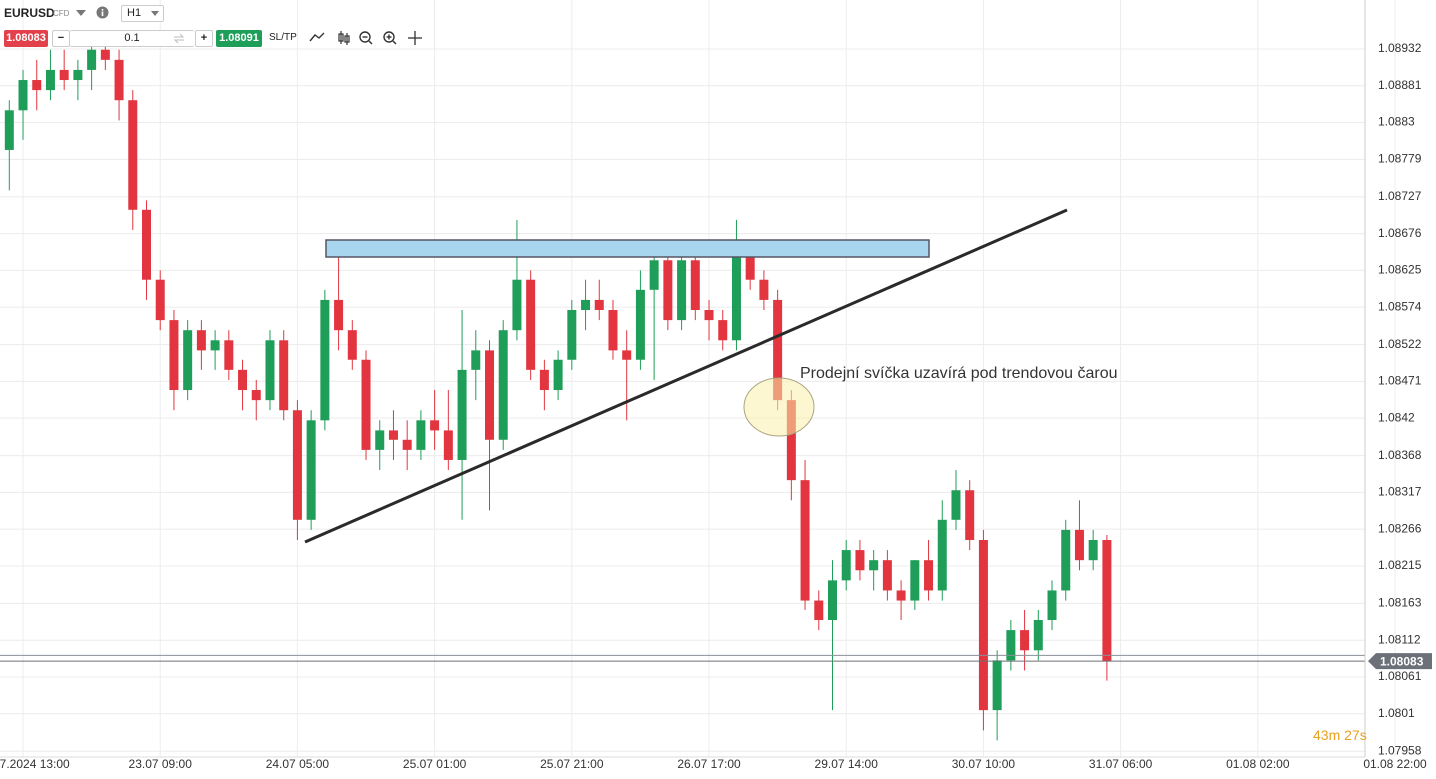 The image size is (1436, 779). I want to click on timeframe-select: H1, so click(142, 13).